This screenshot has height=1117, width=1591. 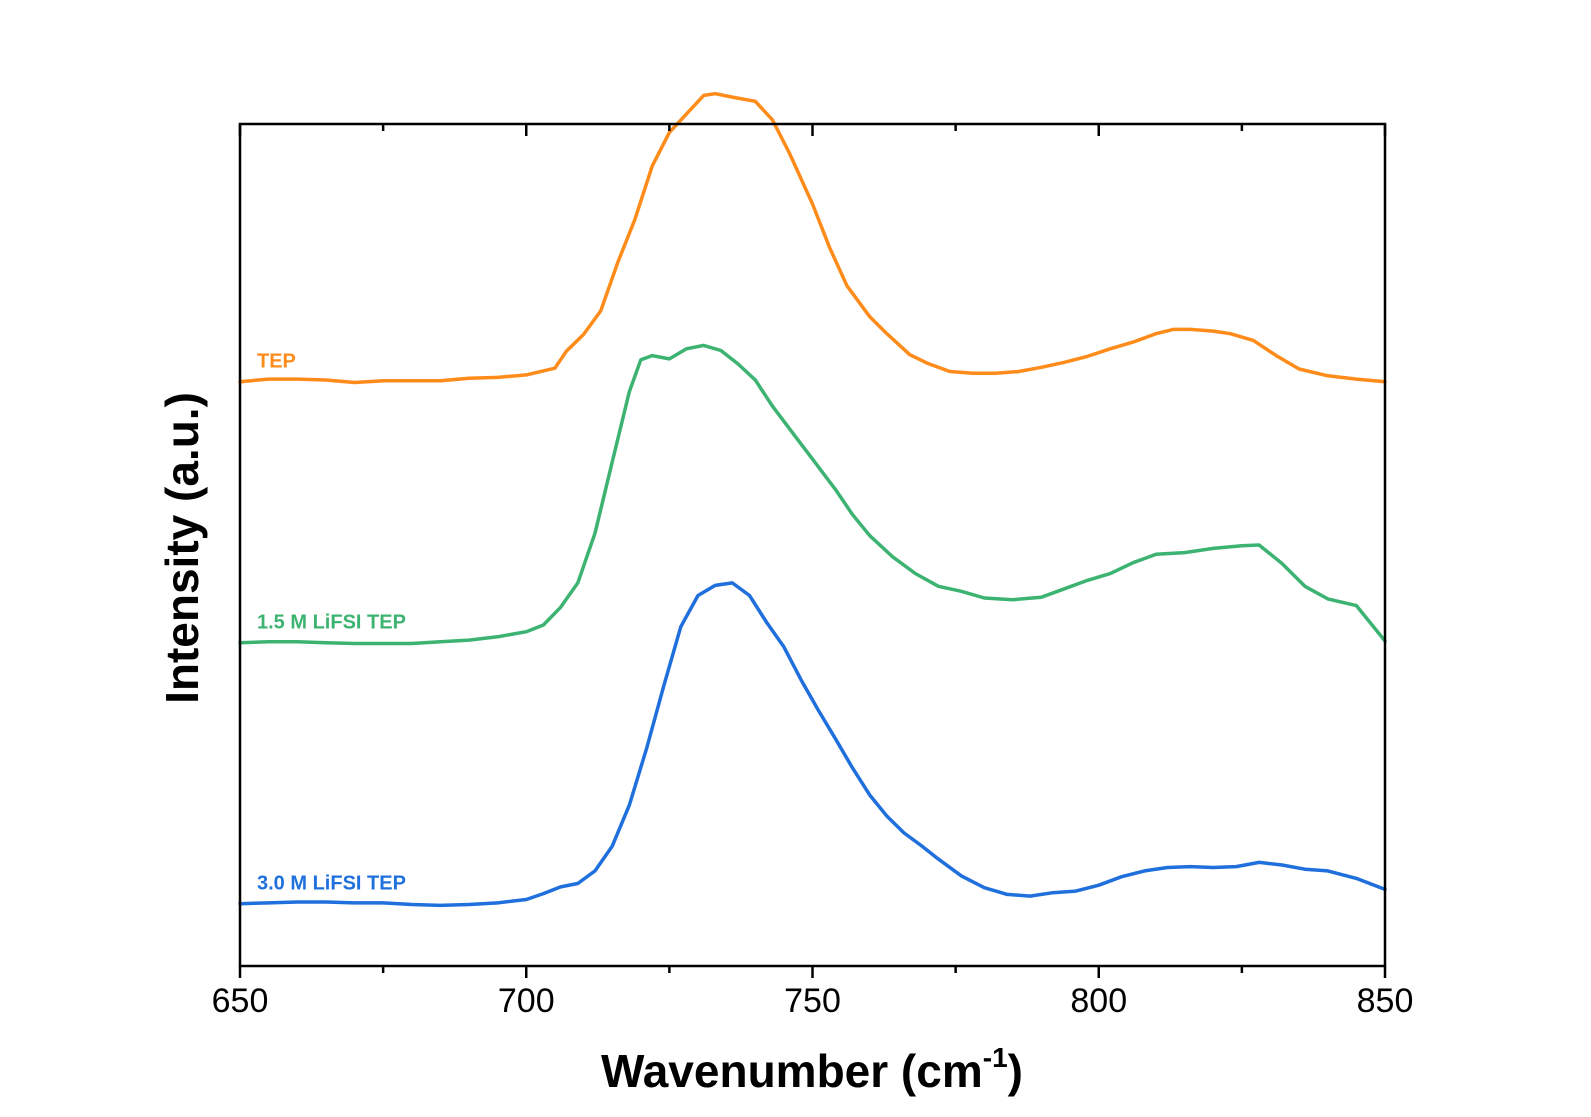 What do you see at coordinates (1385, 1001) in the screenshot?
I see `x-tick-label-850: 850` at bounding box center [1385, 1001].